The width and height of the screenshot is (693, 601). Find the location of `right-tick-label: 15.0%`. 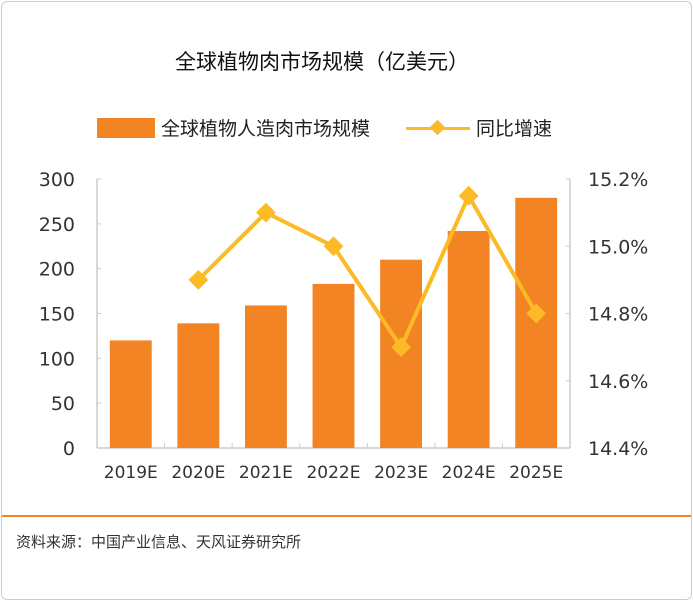

right-tick-label: 15.0% is located at coordinates (618, 247).